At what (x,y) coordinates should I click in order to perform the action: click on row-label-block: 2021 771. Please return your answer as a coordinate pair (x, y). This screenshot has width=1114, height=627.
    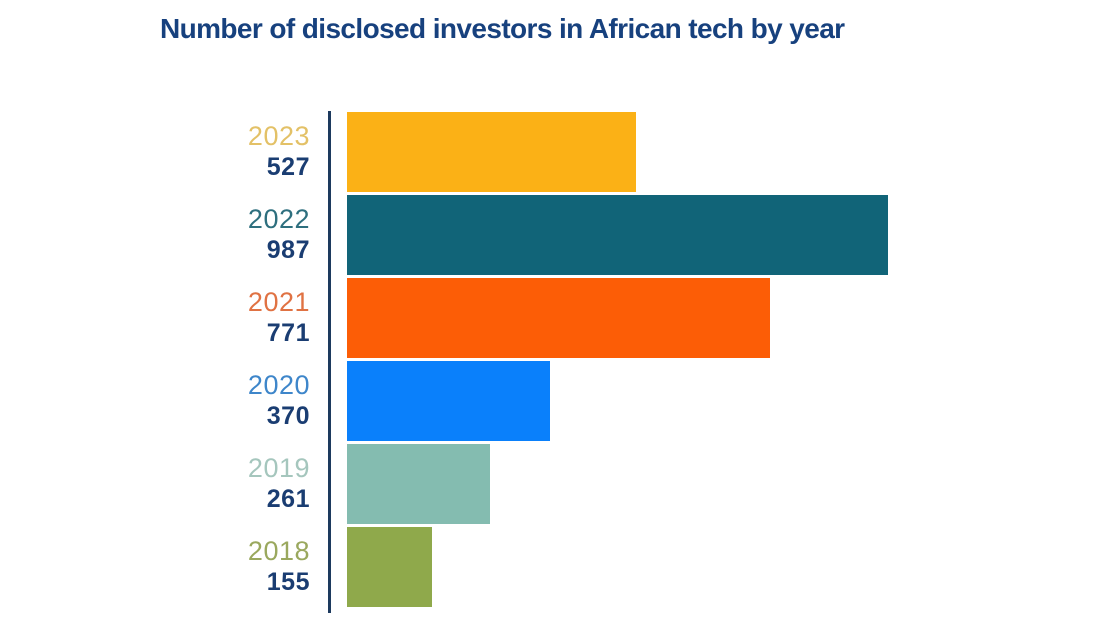
    Looking at the image, I should click on (155, 317).